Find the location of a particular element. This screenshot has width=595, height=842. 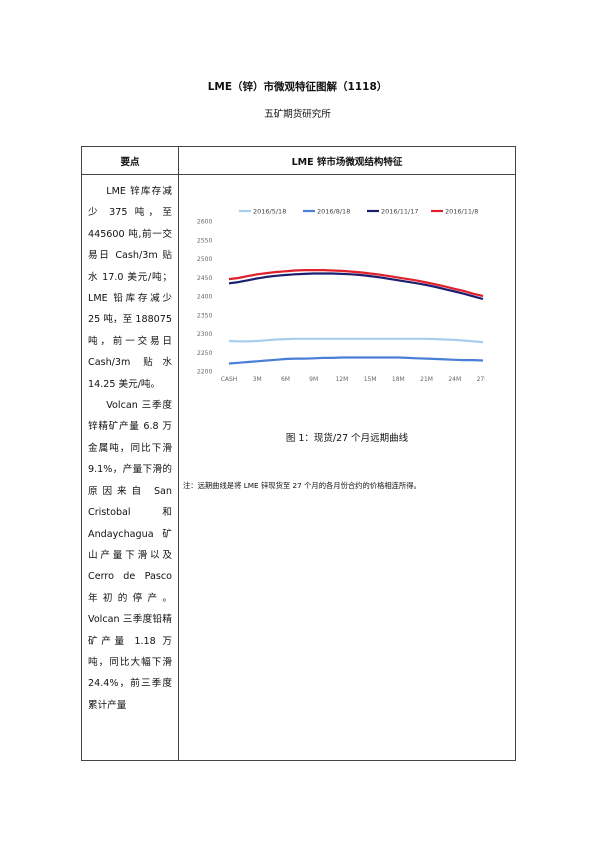

y-tick-label: 2300 is located at coordinates (204, 334).